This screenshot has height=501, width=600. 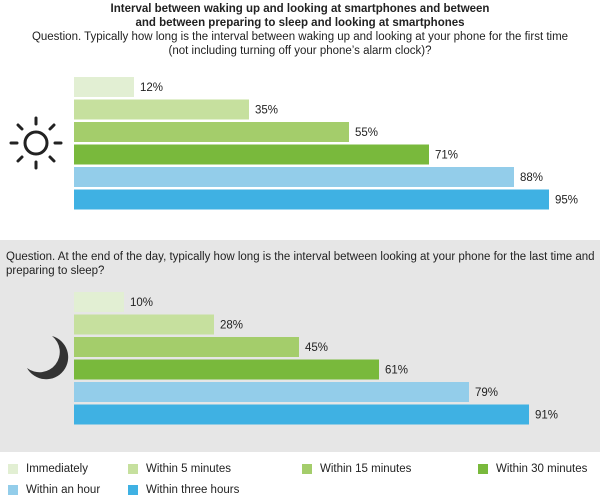 I want to click on bar-value-label: 55%, so click(x=366, y=133).